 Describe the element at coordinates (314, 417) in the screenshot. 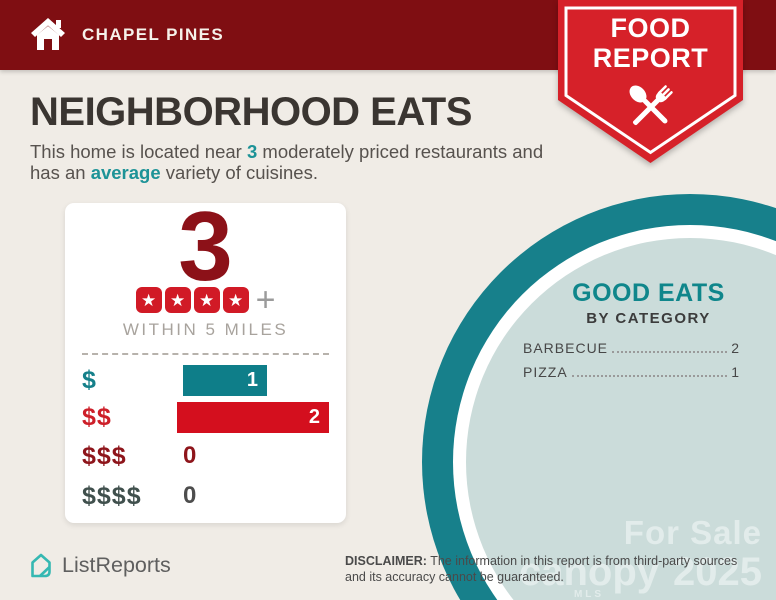

I see `bar-value: 2` at that location.